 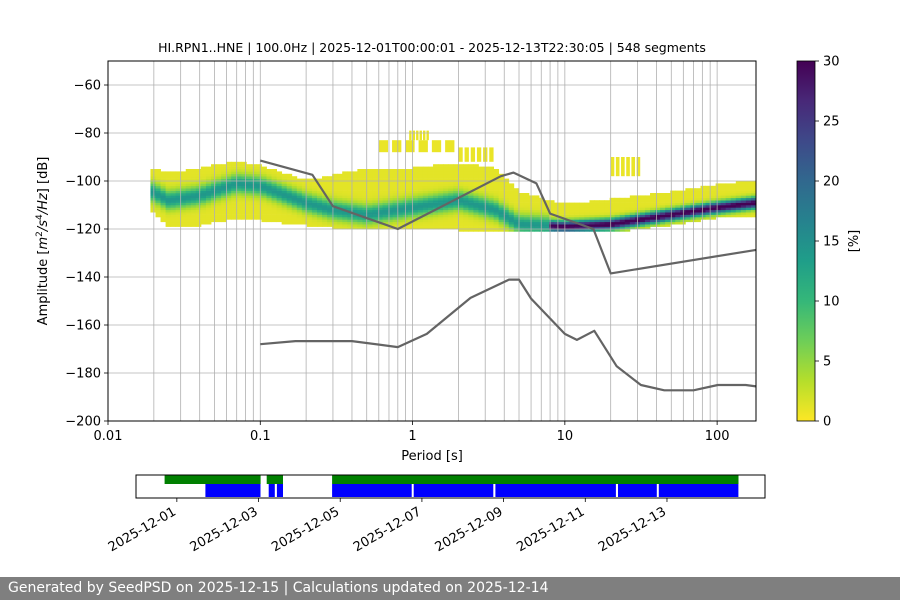 What do you see at coordinates (260, 436) in the screenshot?
I see `x-tick-label: 0.1` at bounding box center [260, 436].